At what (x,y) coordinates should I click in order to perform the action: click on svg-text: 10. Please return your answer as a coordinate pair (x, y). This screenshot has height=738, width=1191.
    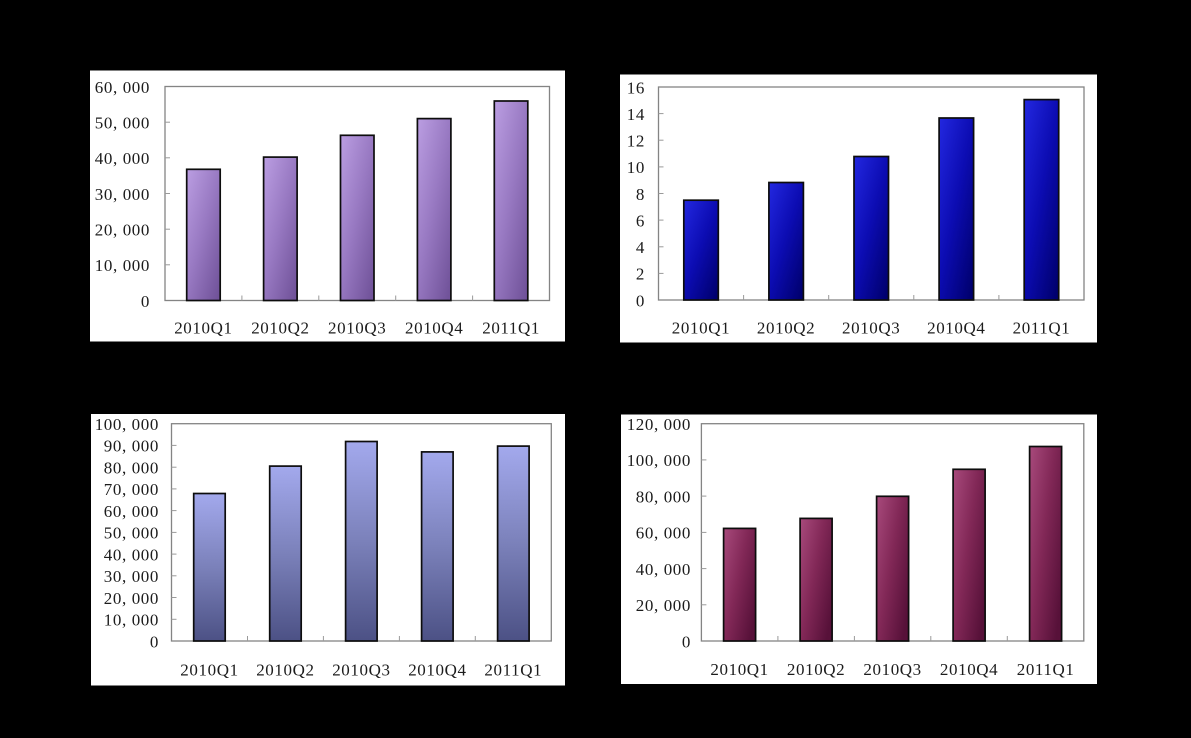
    Looking at the image, I should click on (636, 167).